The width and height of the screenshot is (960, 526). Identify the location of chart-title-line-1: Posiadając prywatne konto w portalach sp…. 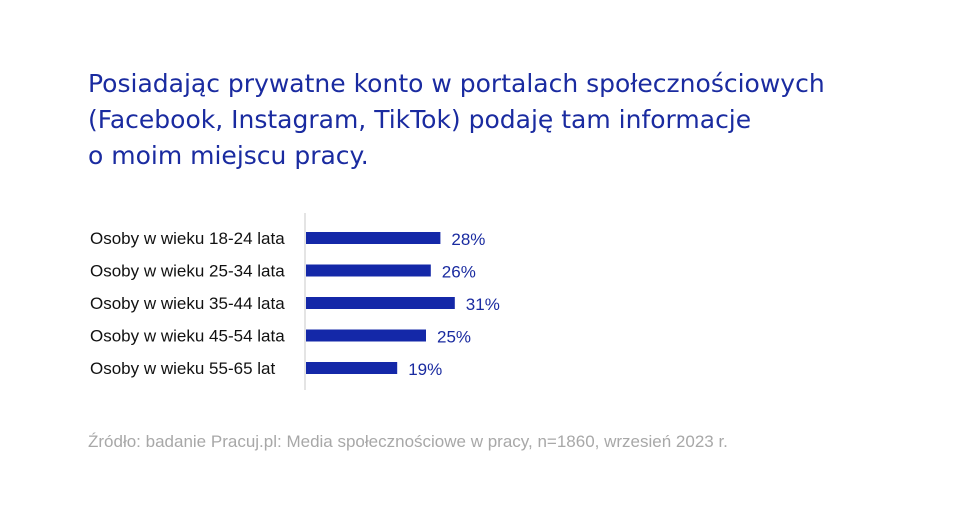
(456, 83).